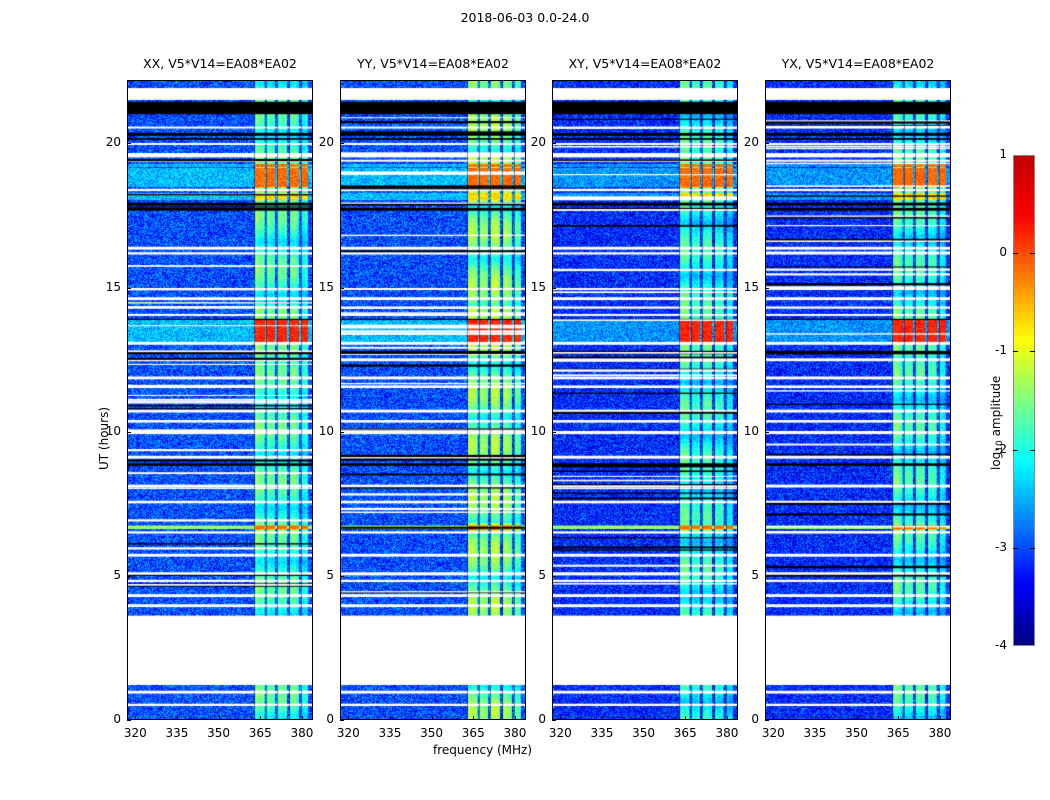 This screenshot has height=800, width=1050. I want to click on colorbar-label-subscript: 10, so click(1000, 446).